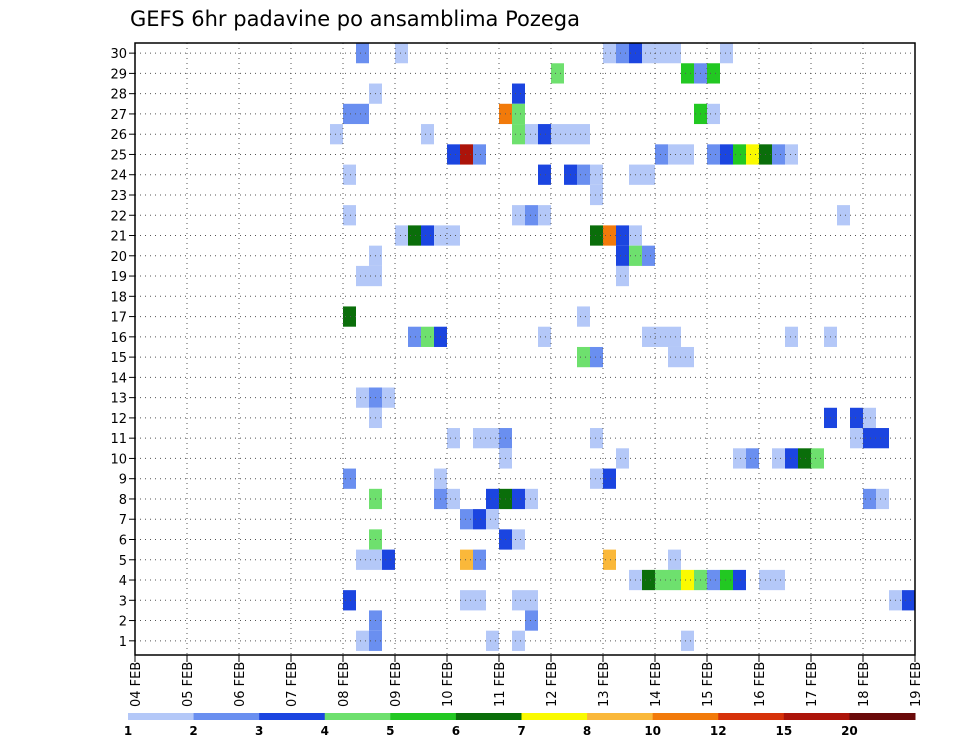 Image resolution: width=960 pixels, height=742 pixels. I want to click on y-tick-label: 13, so click(118, 399).